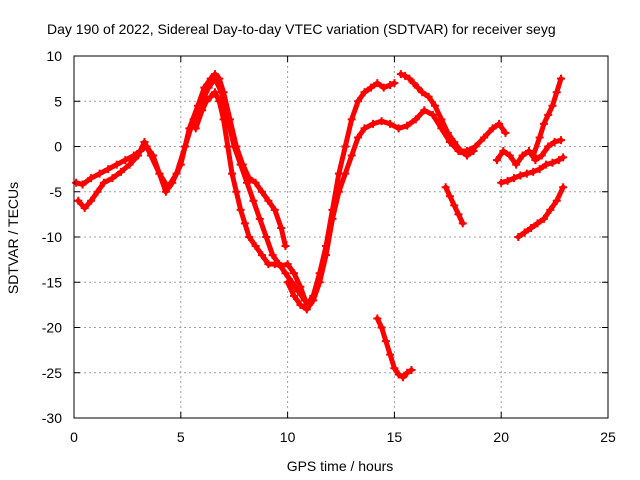 The height and width of the screenshot is (480, 640). I want to click on y-tick-label: 10, so click(54, 56).